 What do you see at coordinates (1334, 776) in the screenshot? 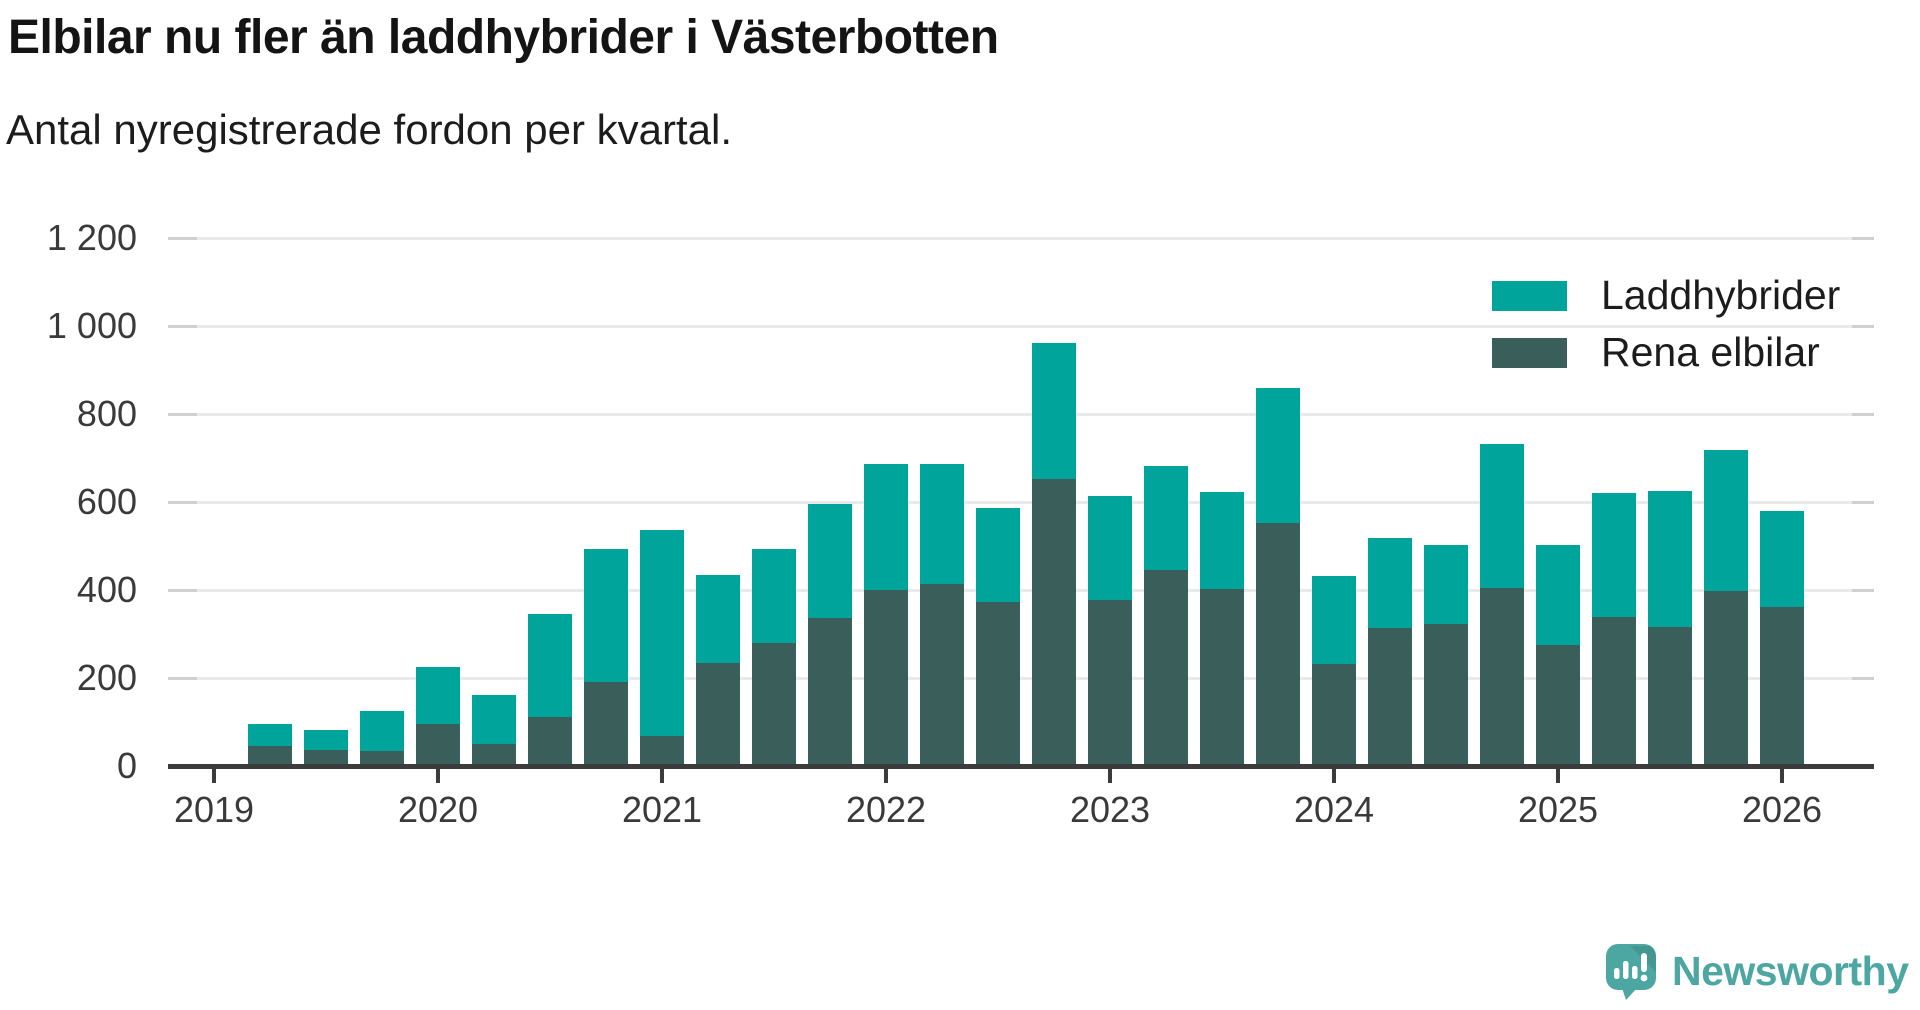
I see `x-axis-tick-2024` at bounding box center [1334, 776].